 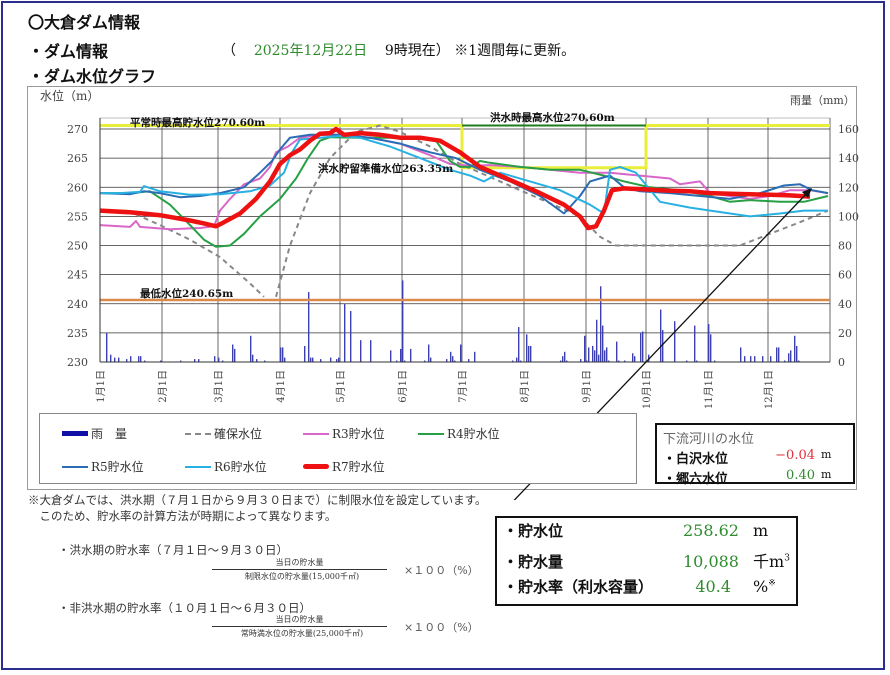 I want to click on x-tick-label: 1月1日, so click(x=101, y=386).